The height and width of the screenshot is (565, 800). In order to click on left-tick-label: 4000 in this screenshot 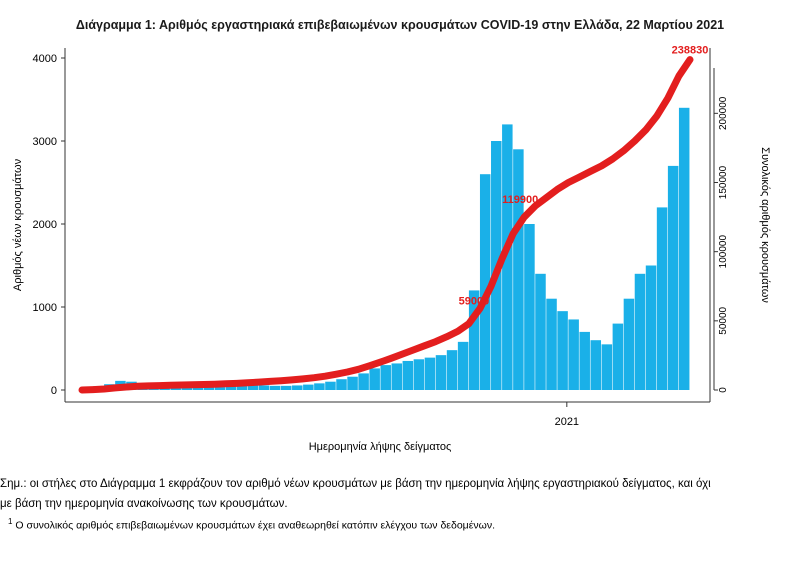, I will do `click(45, 59)`.